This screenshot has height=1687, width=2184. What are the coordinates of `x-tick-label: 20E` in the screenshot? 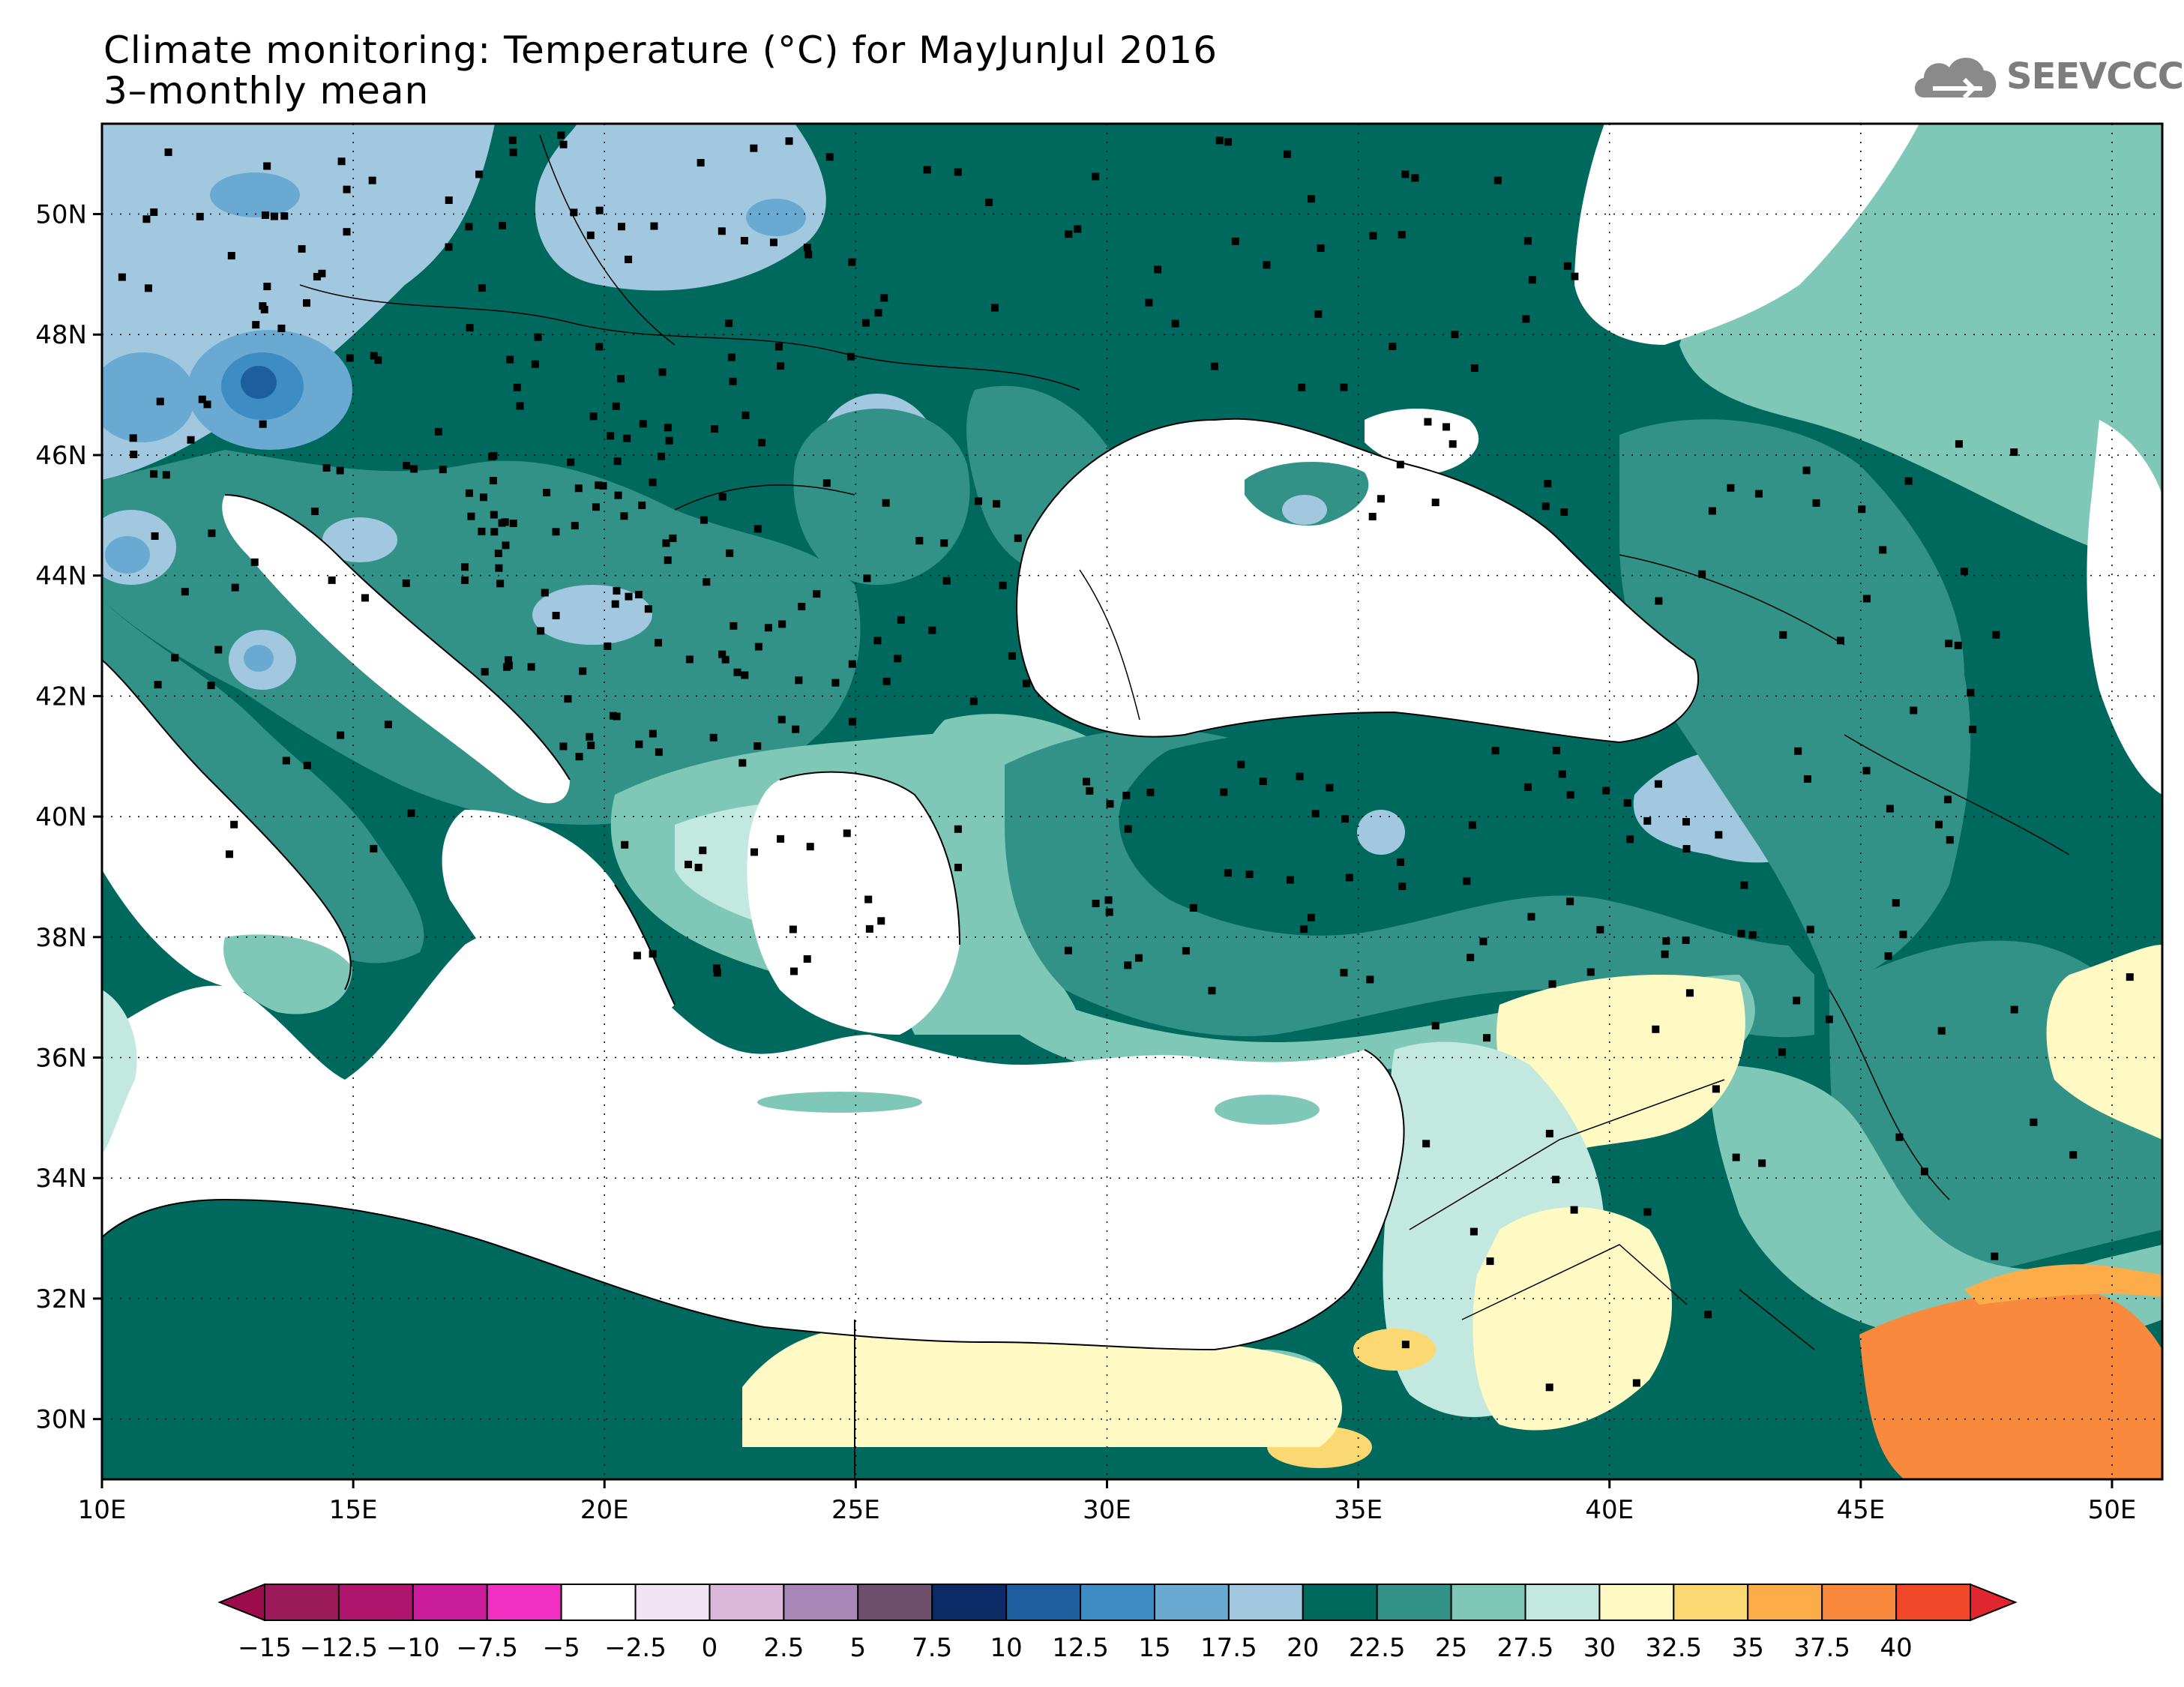 It's located at (604, 1510).